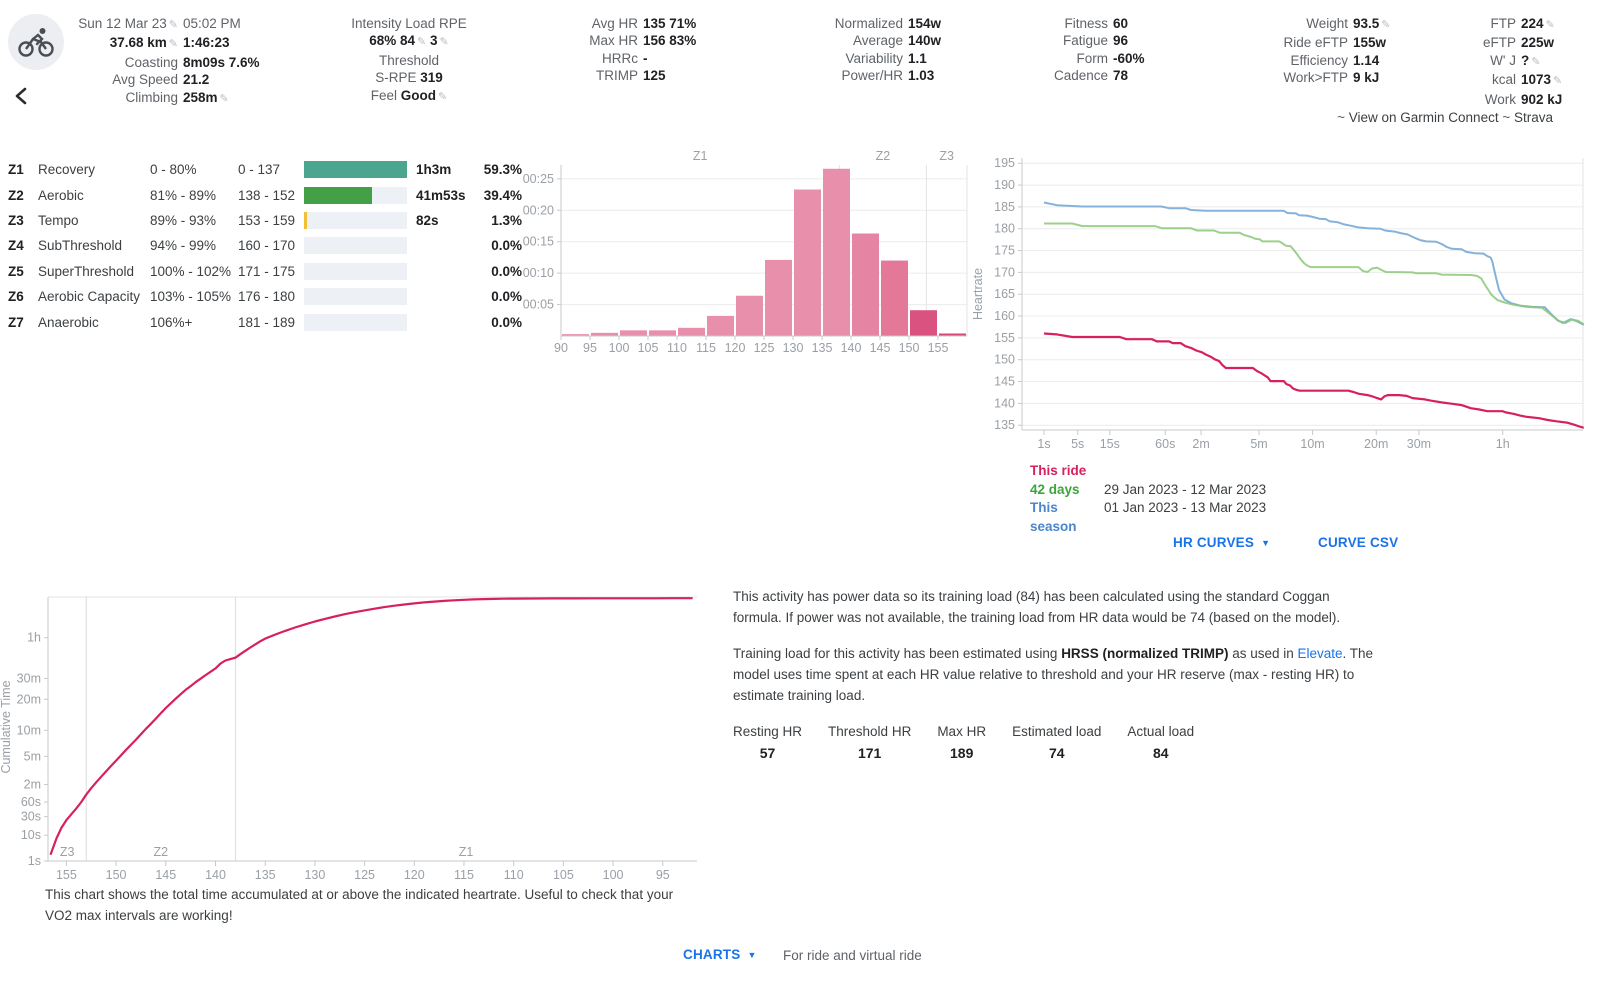 This screenshot has width=1600, height=982. Describe the element at coordinates (720, 954) in the screenshot. I see `charts-dropdown: CHARTS ▼` at that location.